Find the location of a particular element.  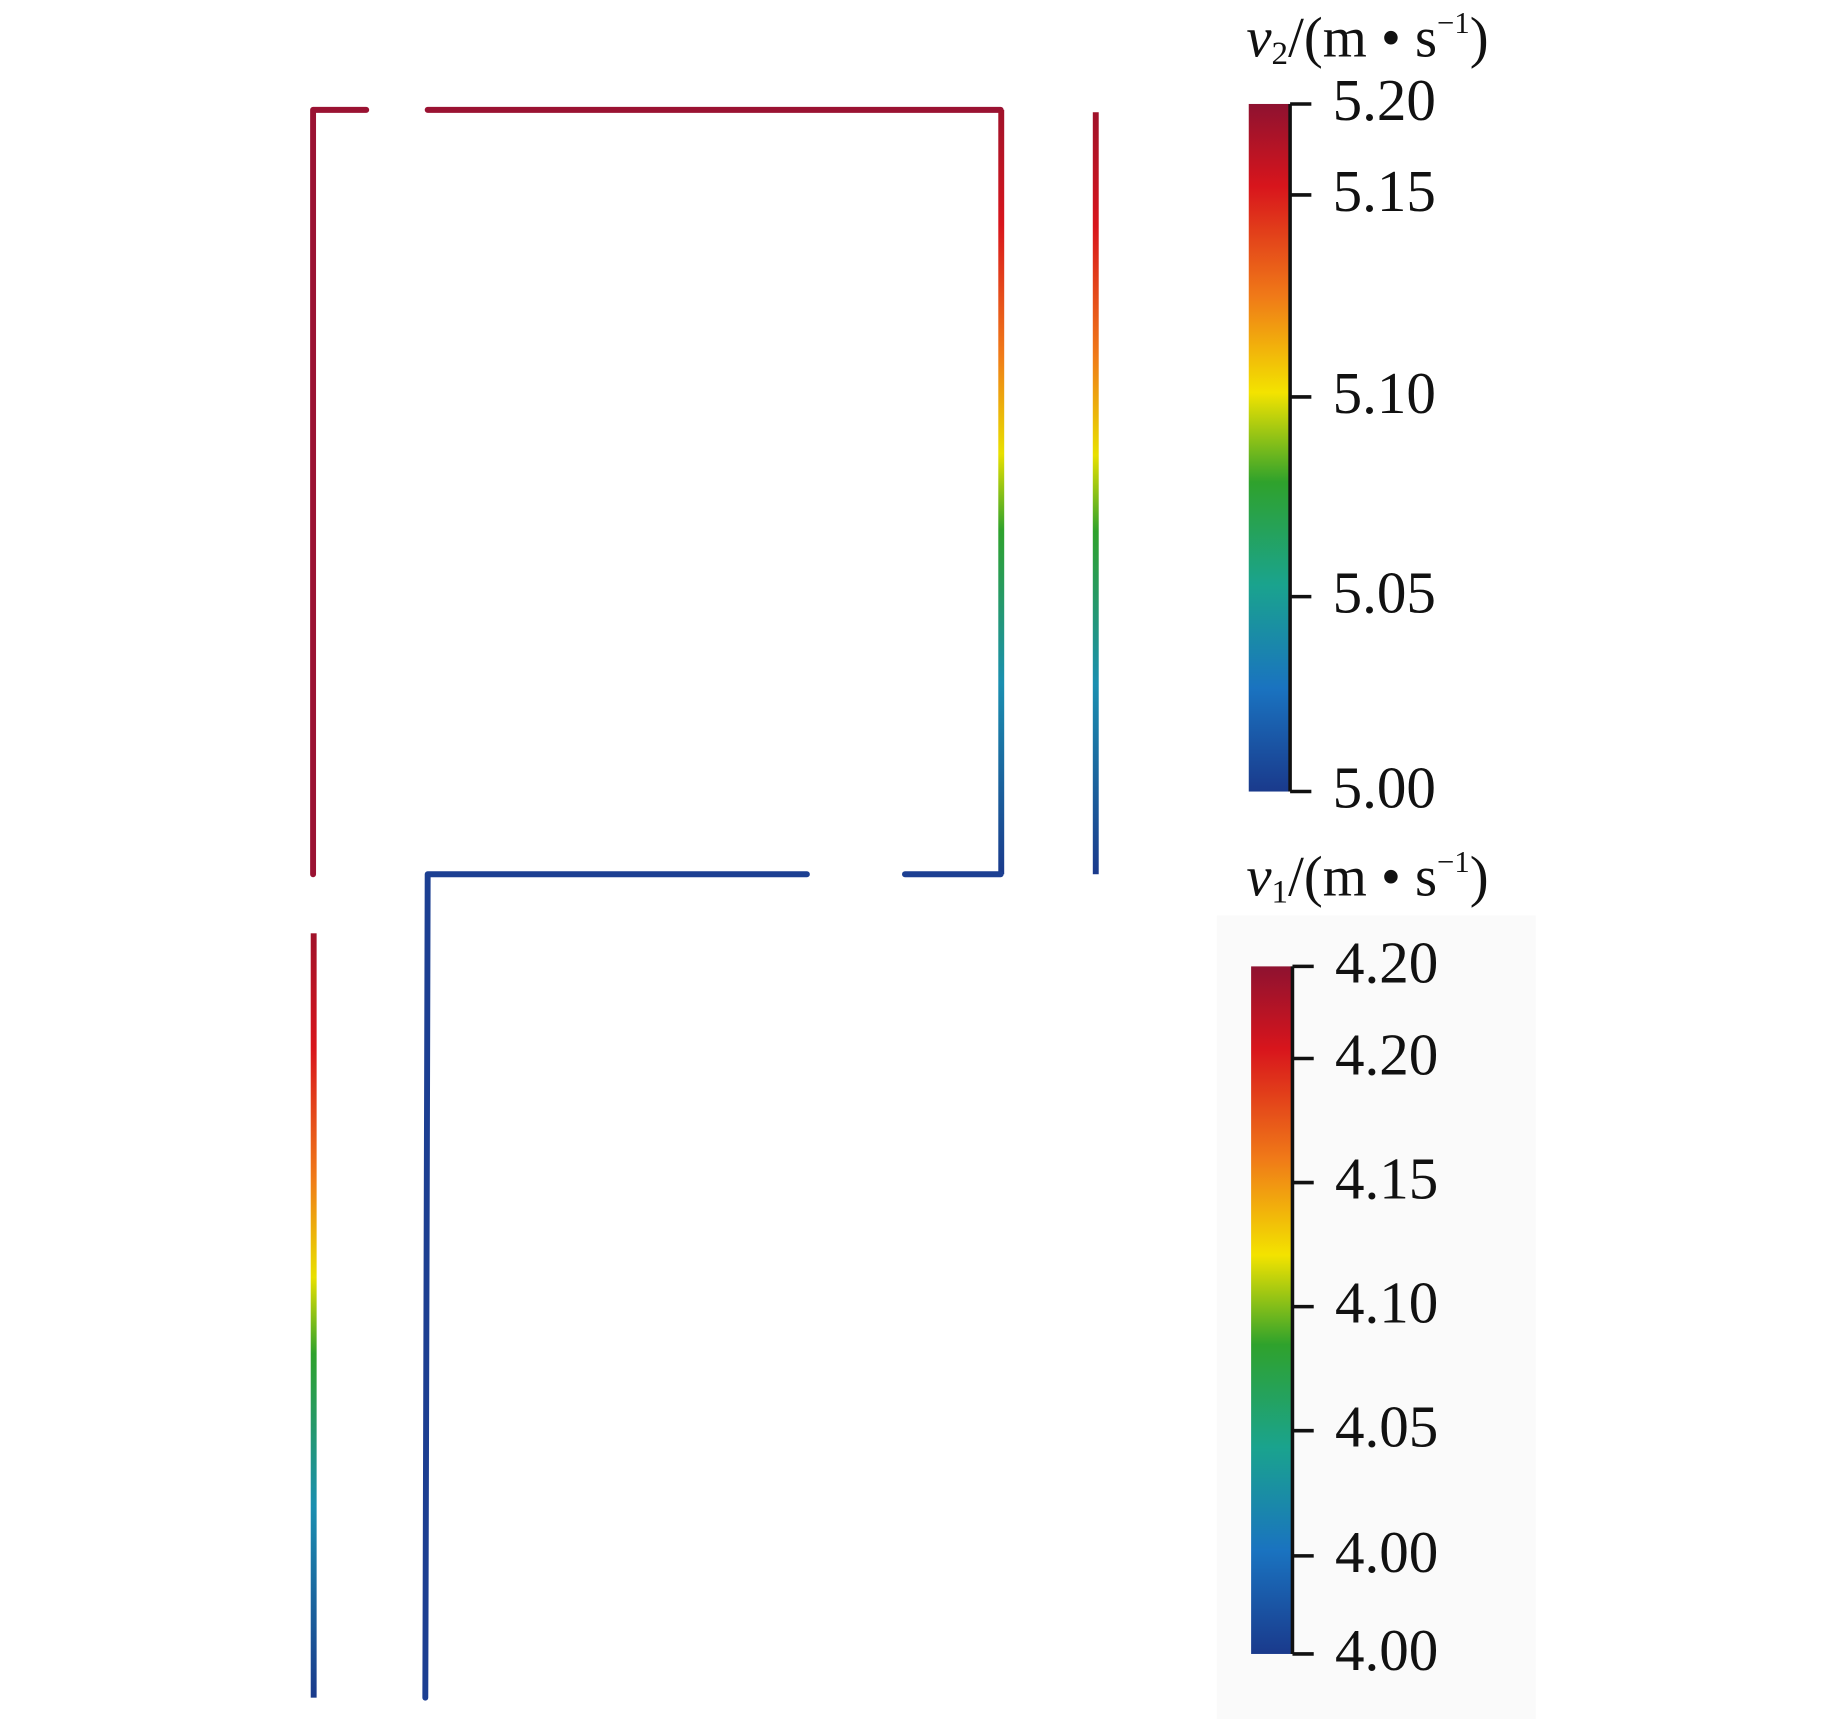

subscript: 1 is located at coordinates (1280, 893).